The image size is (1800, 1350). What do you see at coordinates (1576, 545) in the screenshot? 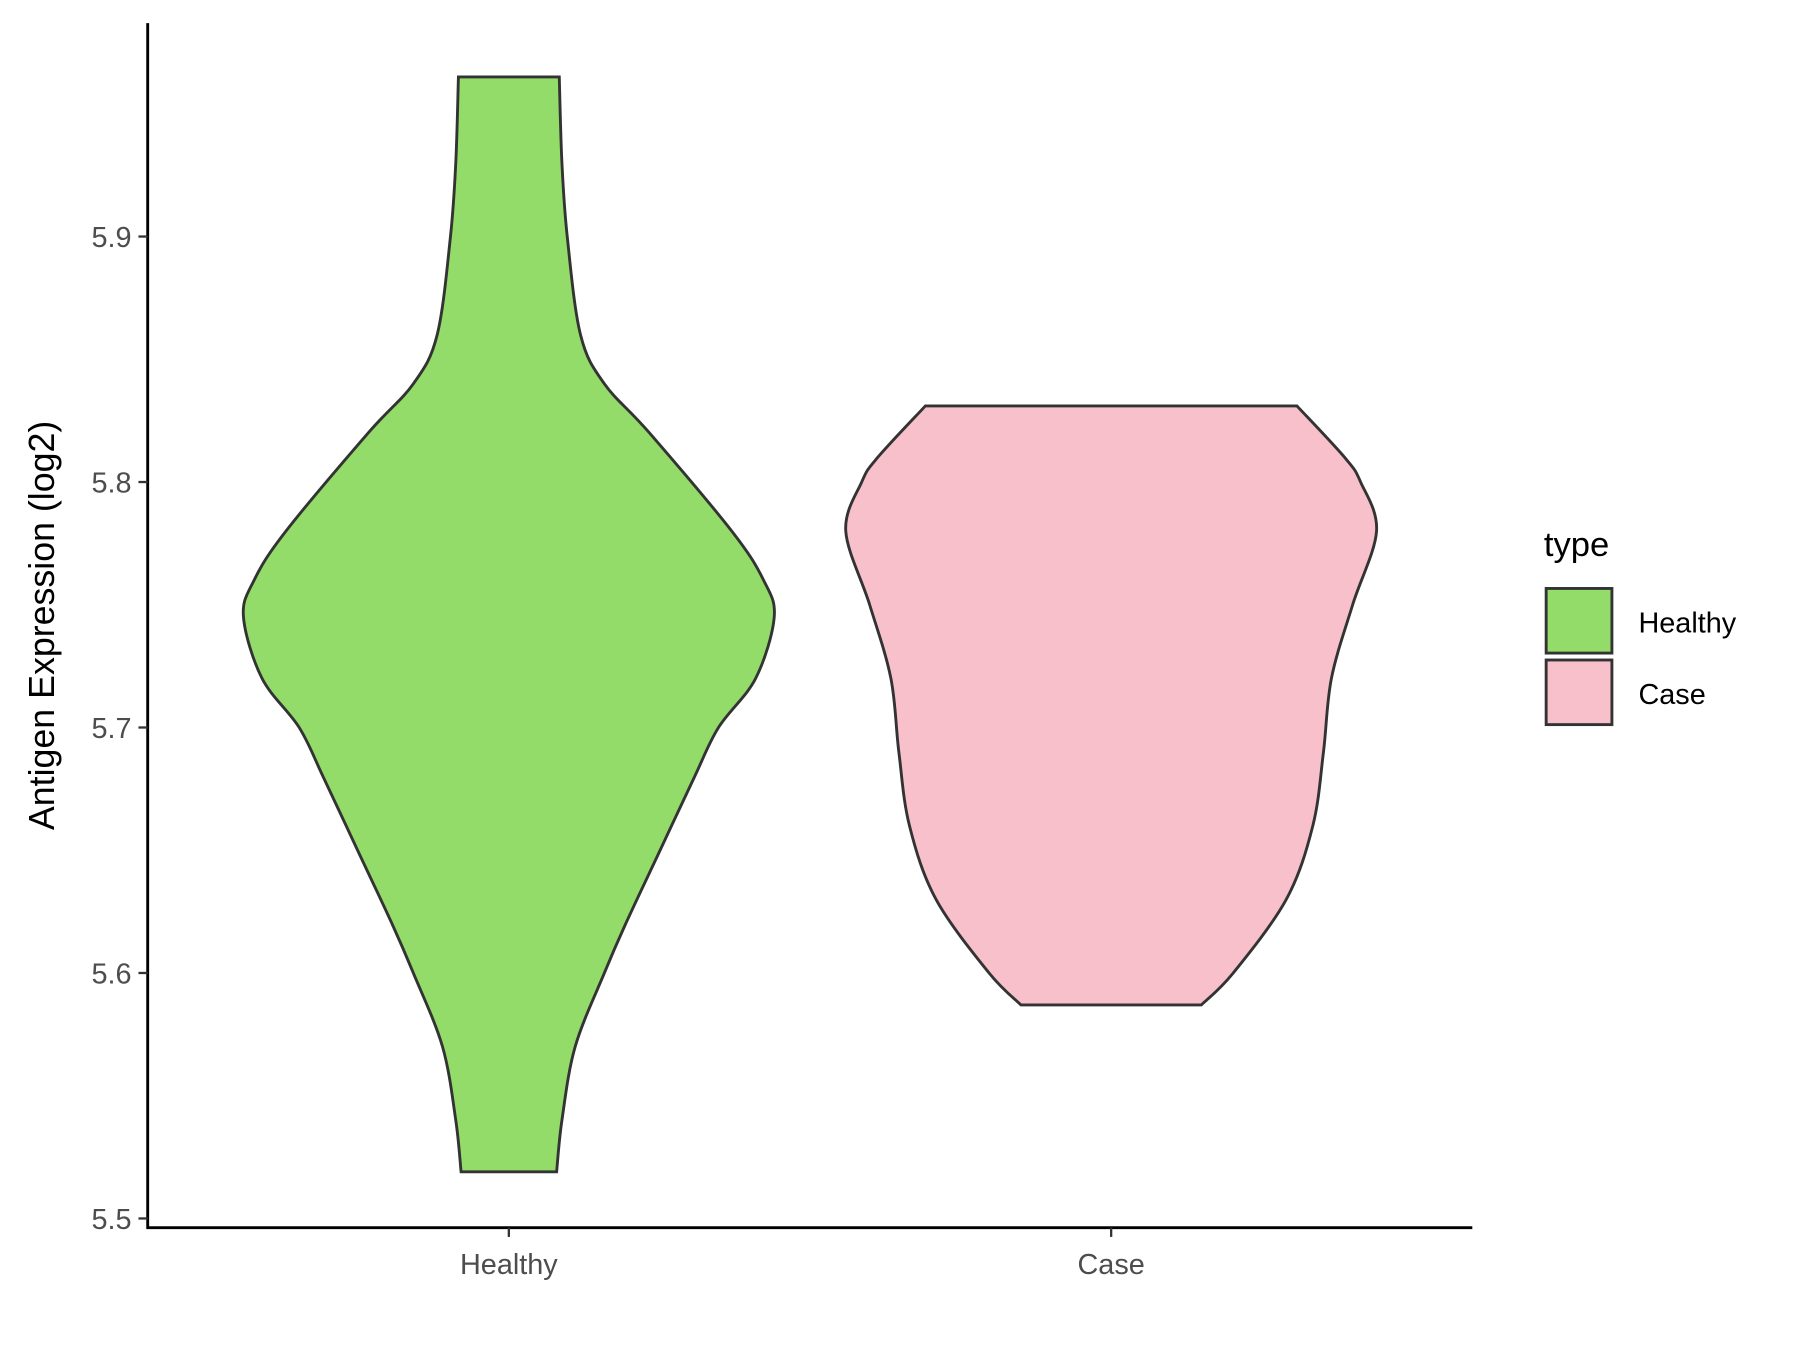
I see `legend-title: type` at bounding box center [1576, 545].